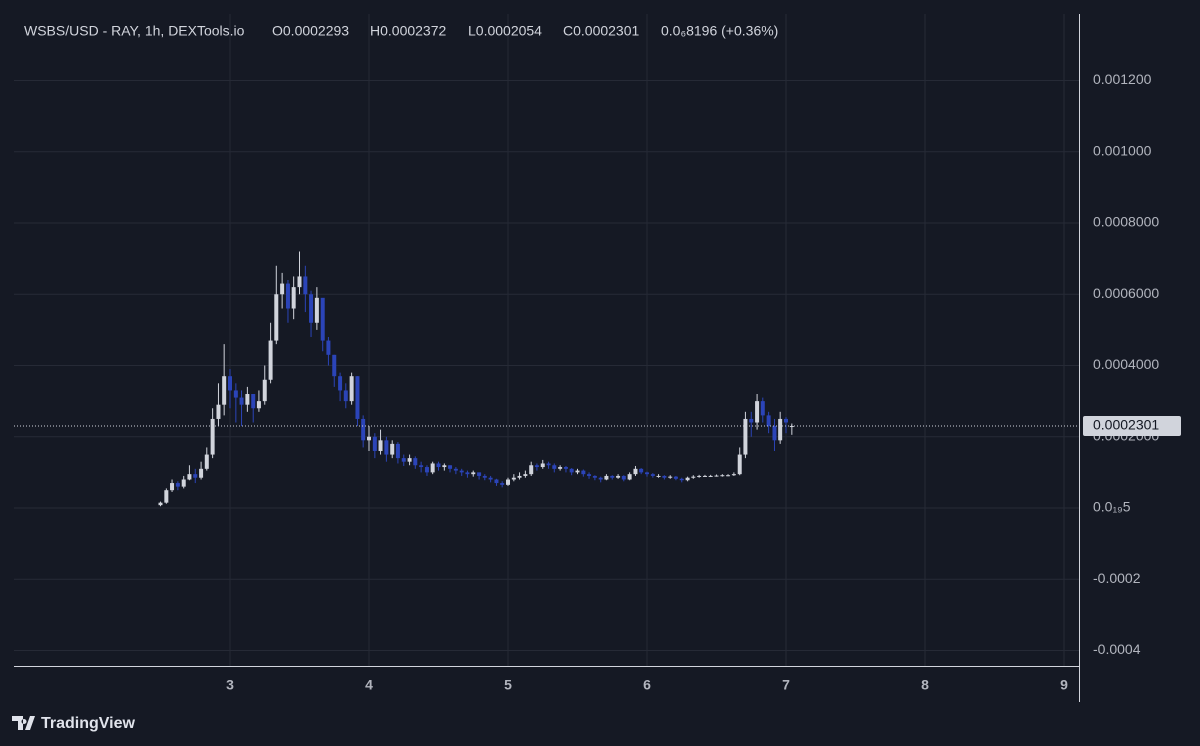  I want to click on y-tick-label: 0.0₁₉5, so click(1112, 507).